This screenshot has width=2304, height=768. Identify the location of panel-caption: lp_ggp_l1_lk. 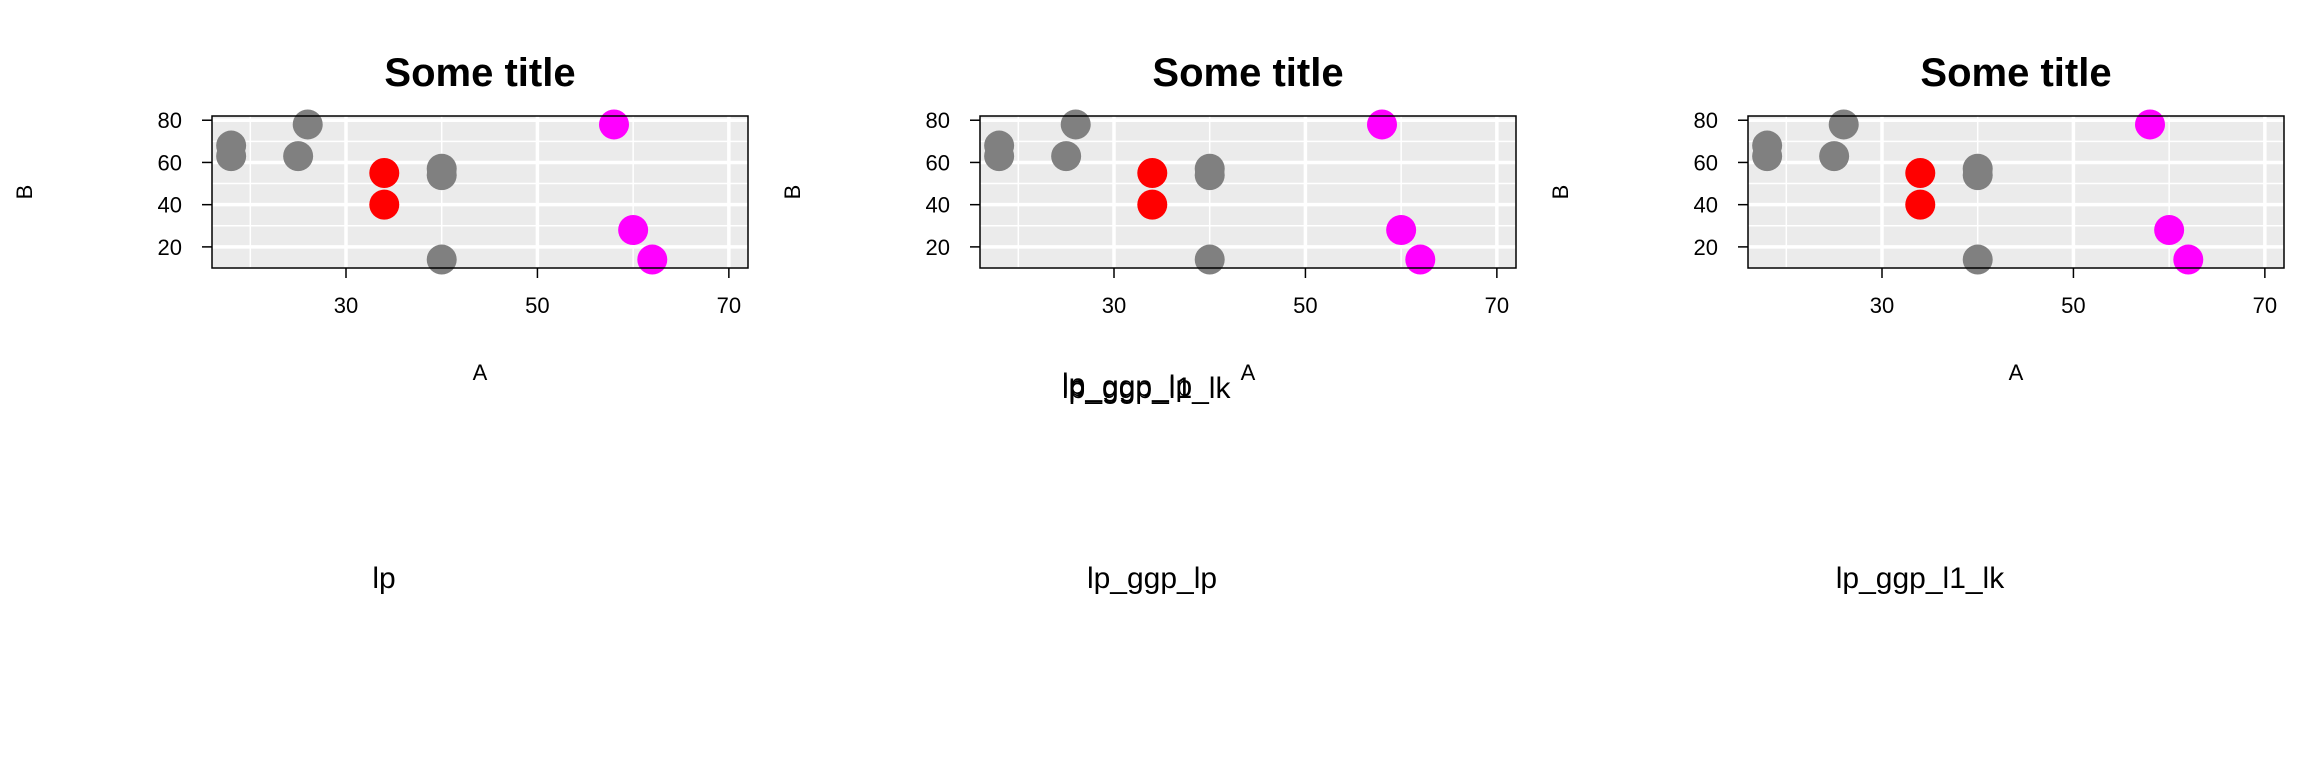
(1920, 578).